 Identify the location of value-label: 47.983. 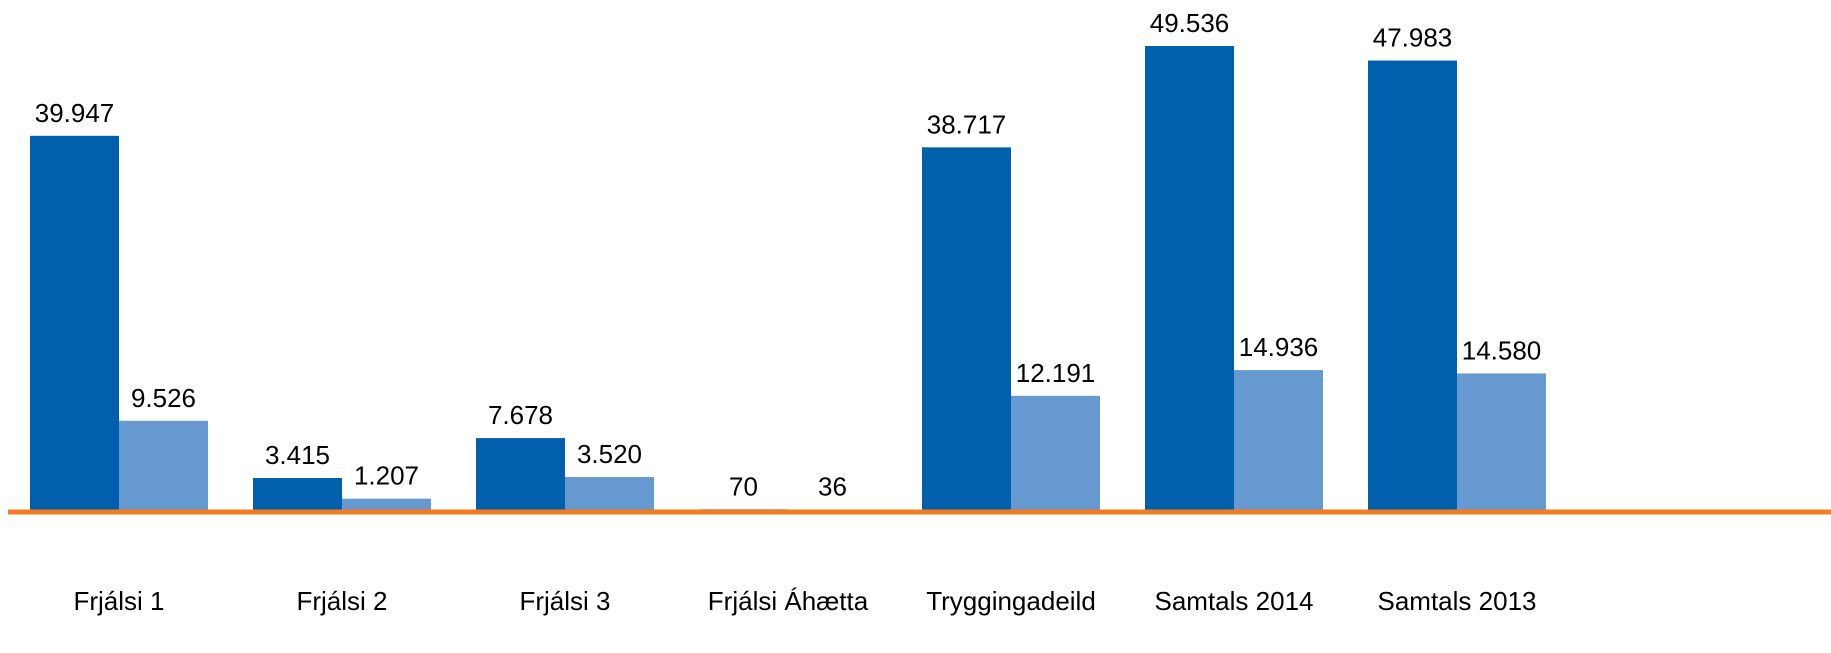
(1413, 38).